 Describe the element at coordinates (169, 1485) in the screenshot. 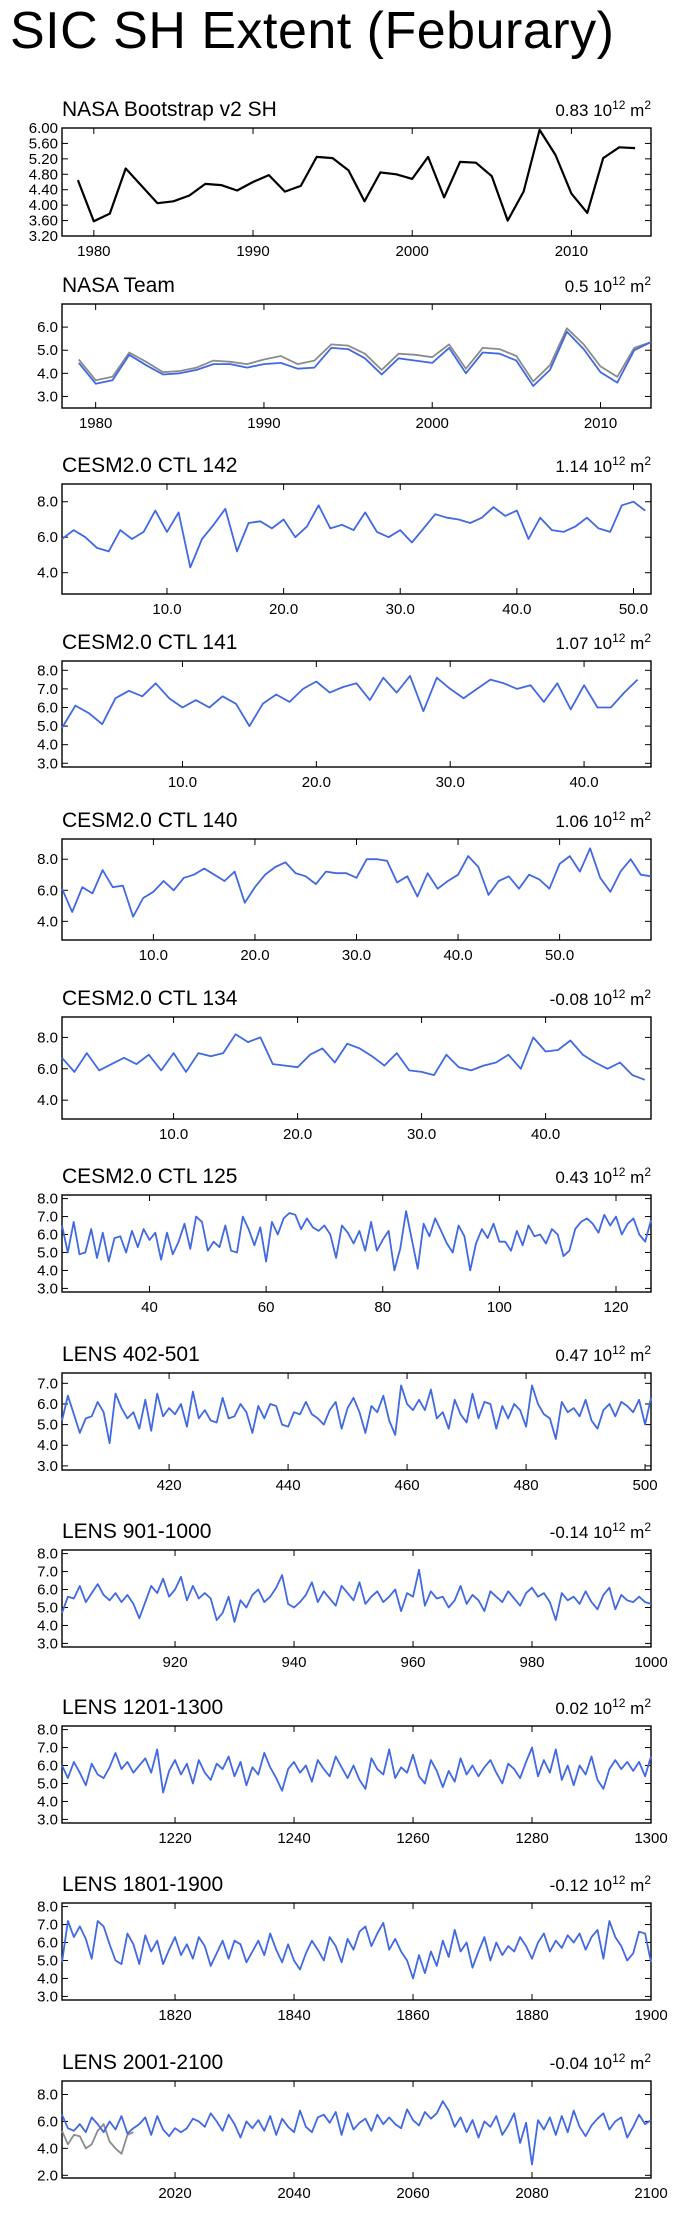

I see `x-tick-label: 420` at that location.